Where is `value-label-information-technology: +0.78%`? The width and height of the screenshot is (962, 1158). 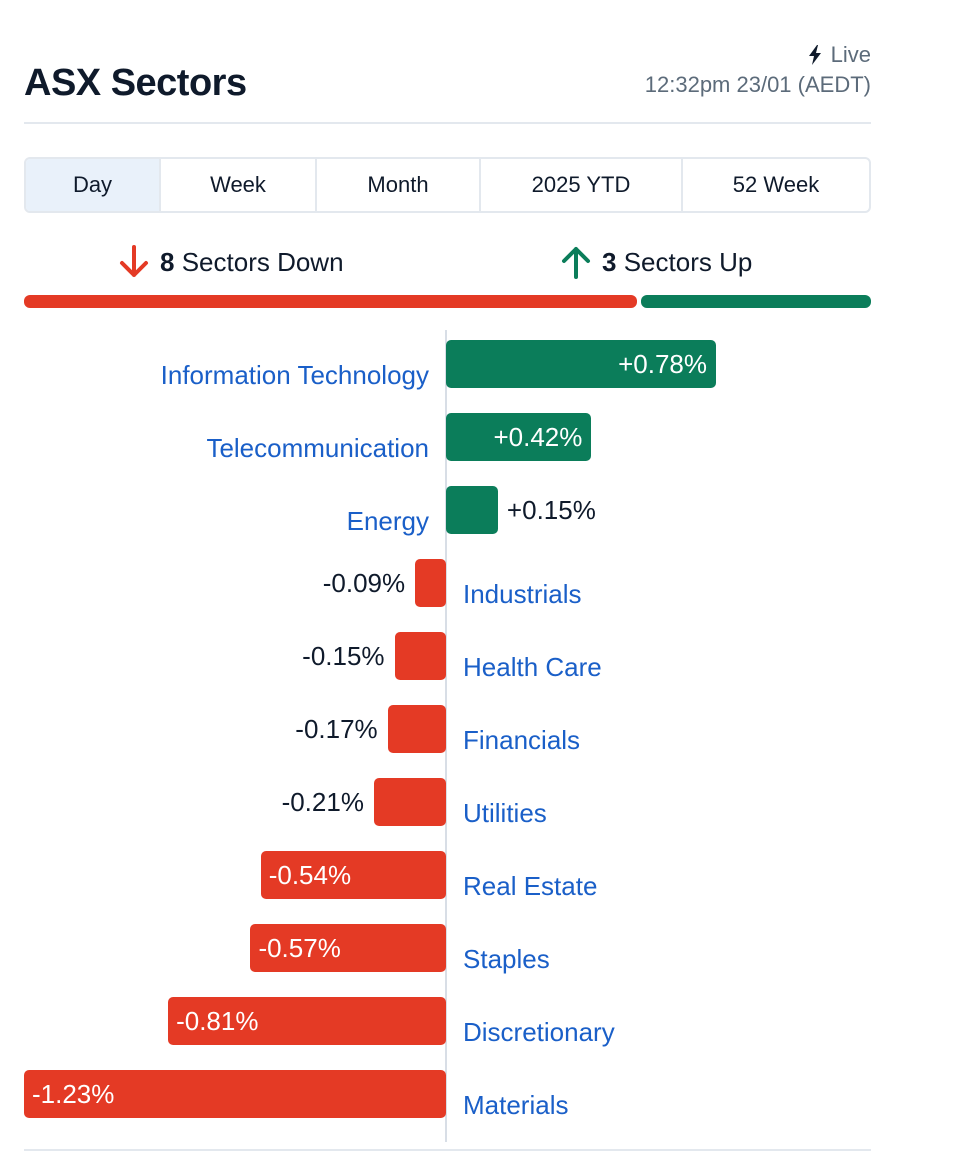 value-label-information-technology: +0.78% is located at coordinates (662, 364).